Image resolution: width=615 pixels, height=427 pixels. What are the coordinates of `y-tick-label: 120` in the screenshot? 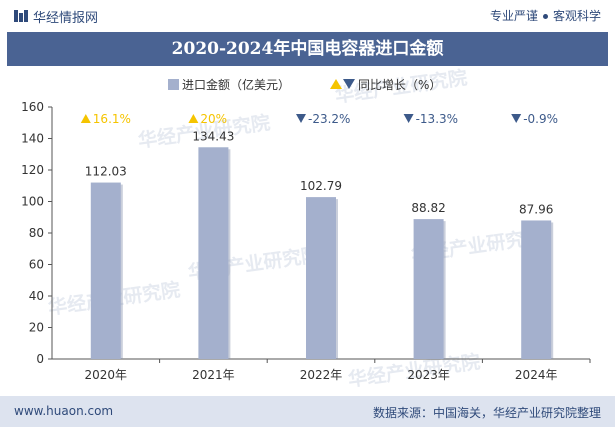 It's located at (32, 170).